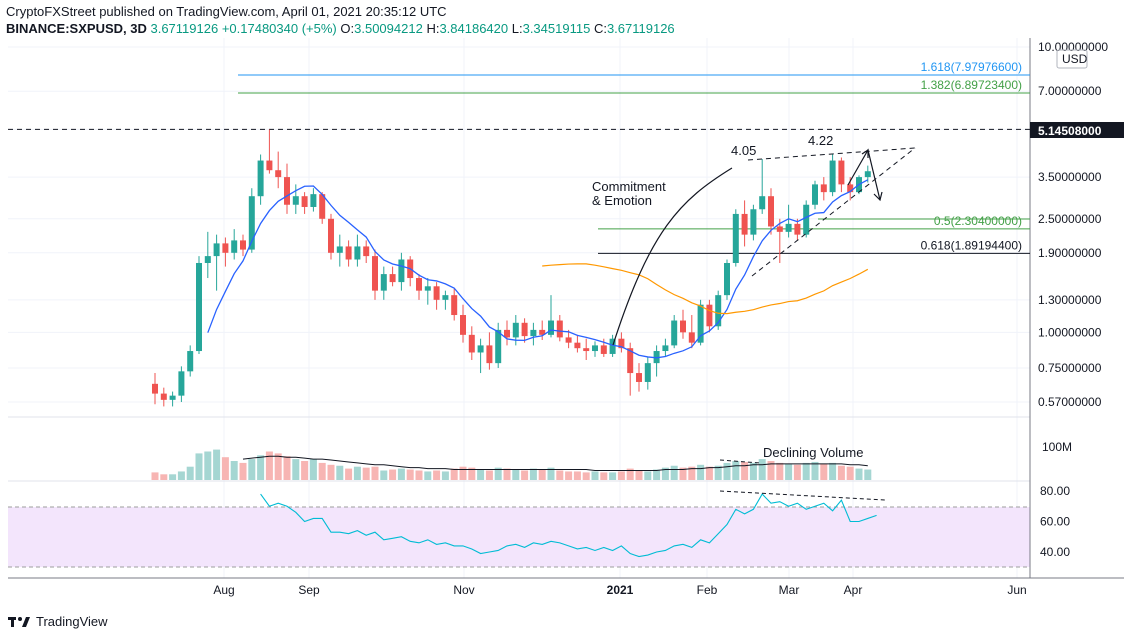  What do you see at coordinates (309, 590) in the screenshot?
I see `time-tick: Sep` at bounding box center [309, 590].